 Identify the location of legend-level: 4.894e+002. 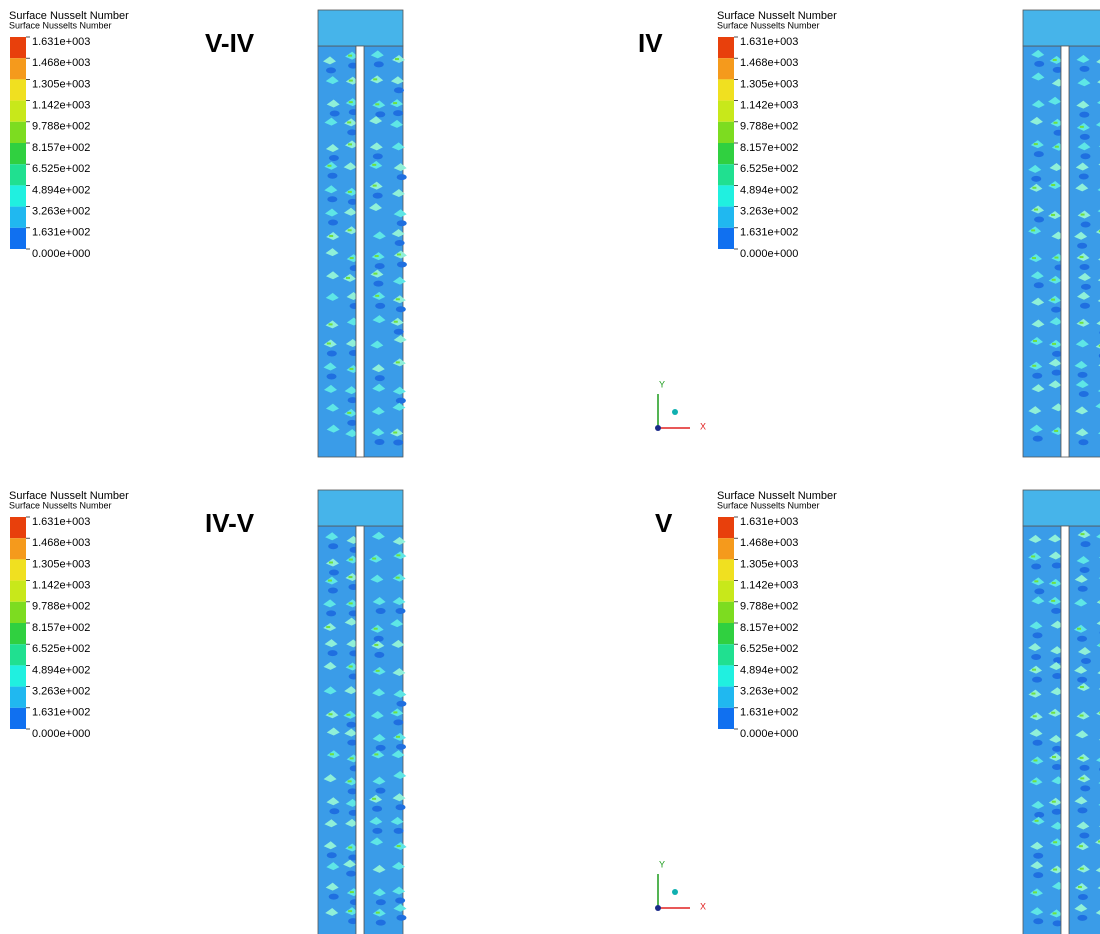
(769, 190).